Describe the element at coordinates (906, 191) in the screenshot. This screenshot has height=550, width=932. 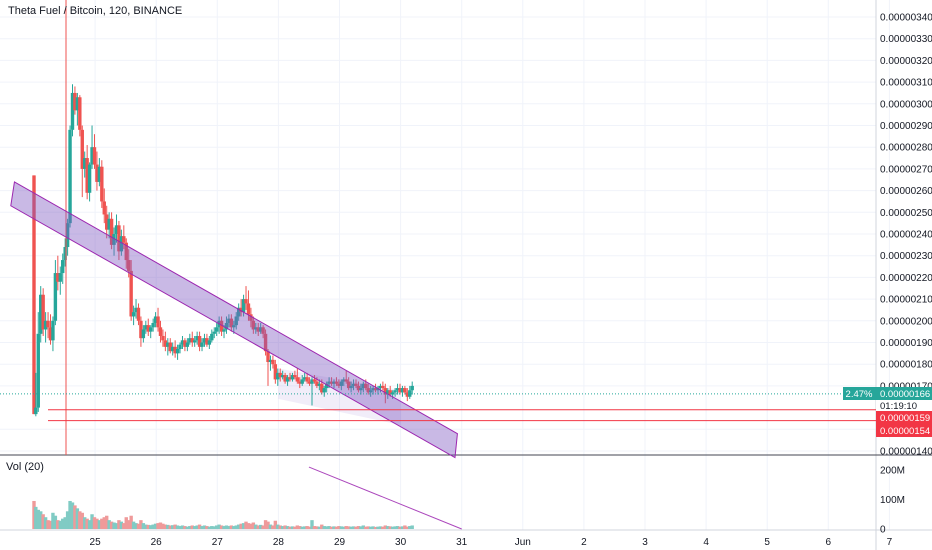
I see `price-tick-label: 0.00000260` at that location.